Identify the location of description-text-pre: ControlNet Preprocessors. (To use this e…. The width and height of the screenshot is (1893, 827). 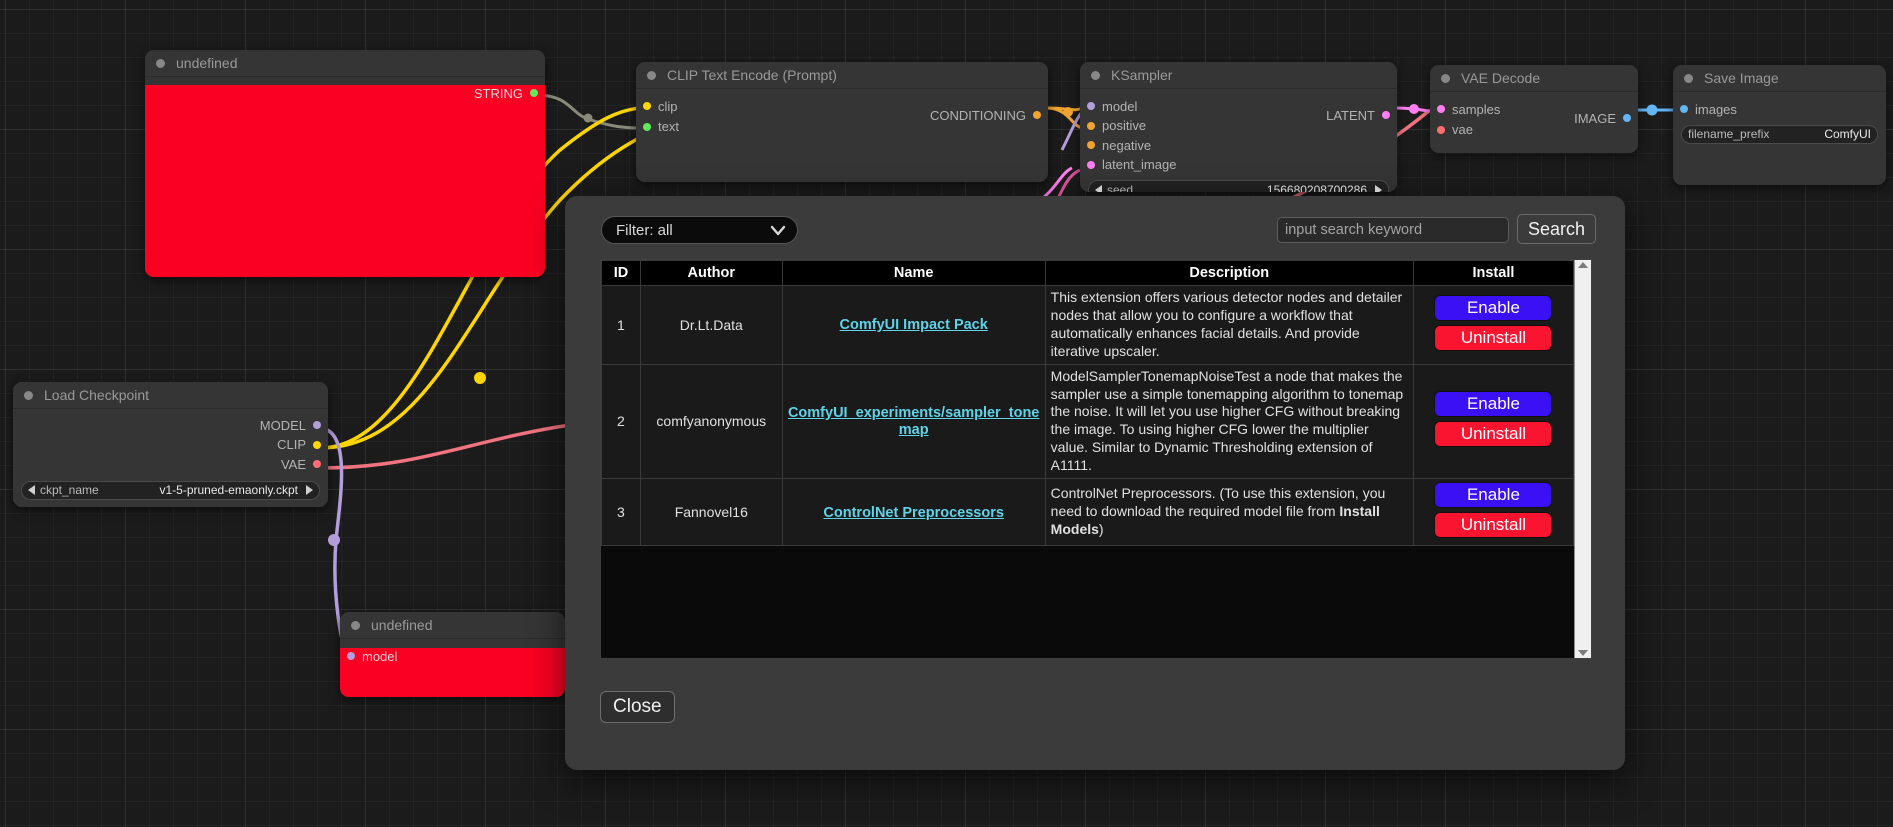
(1218, 502).